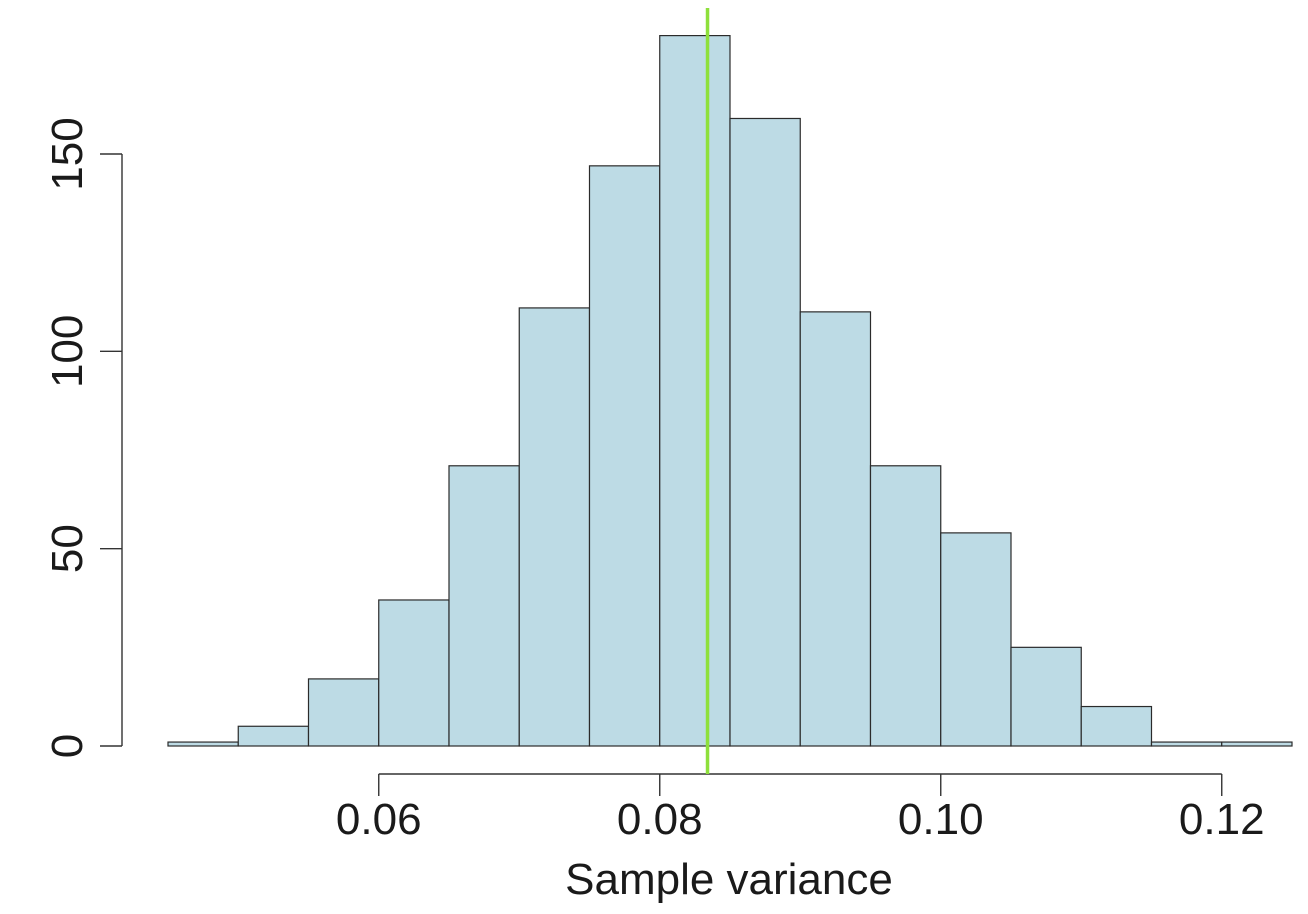  Describe the element at coordinates (67, 746) in the screenshot. I see `y-tick-label: 0` at that location.